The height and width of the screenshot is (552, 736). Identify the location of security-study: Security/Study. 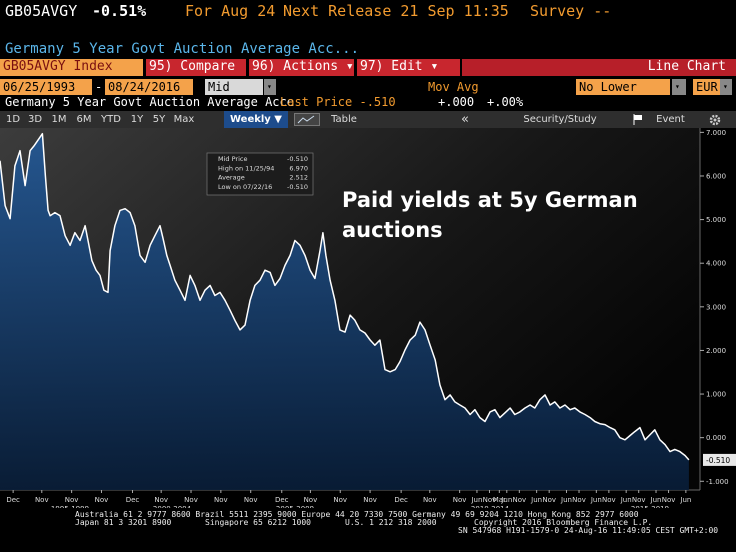
(560, 119).